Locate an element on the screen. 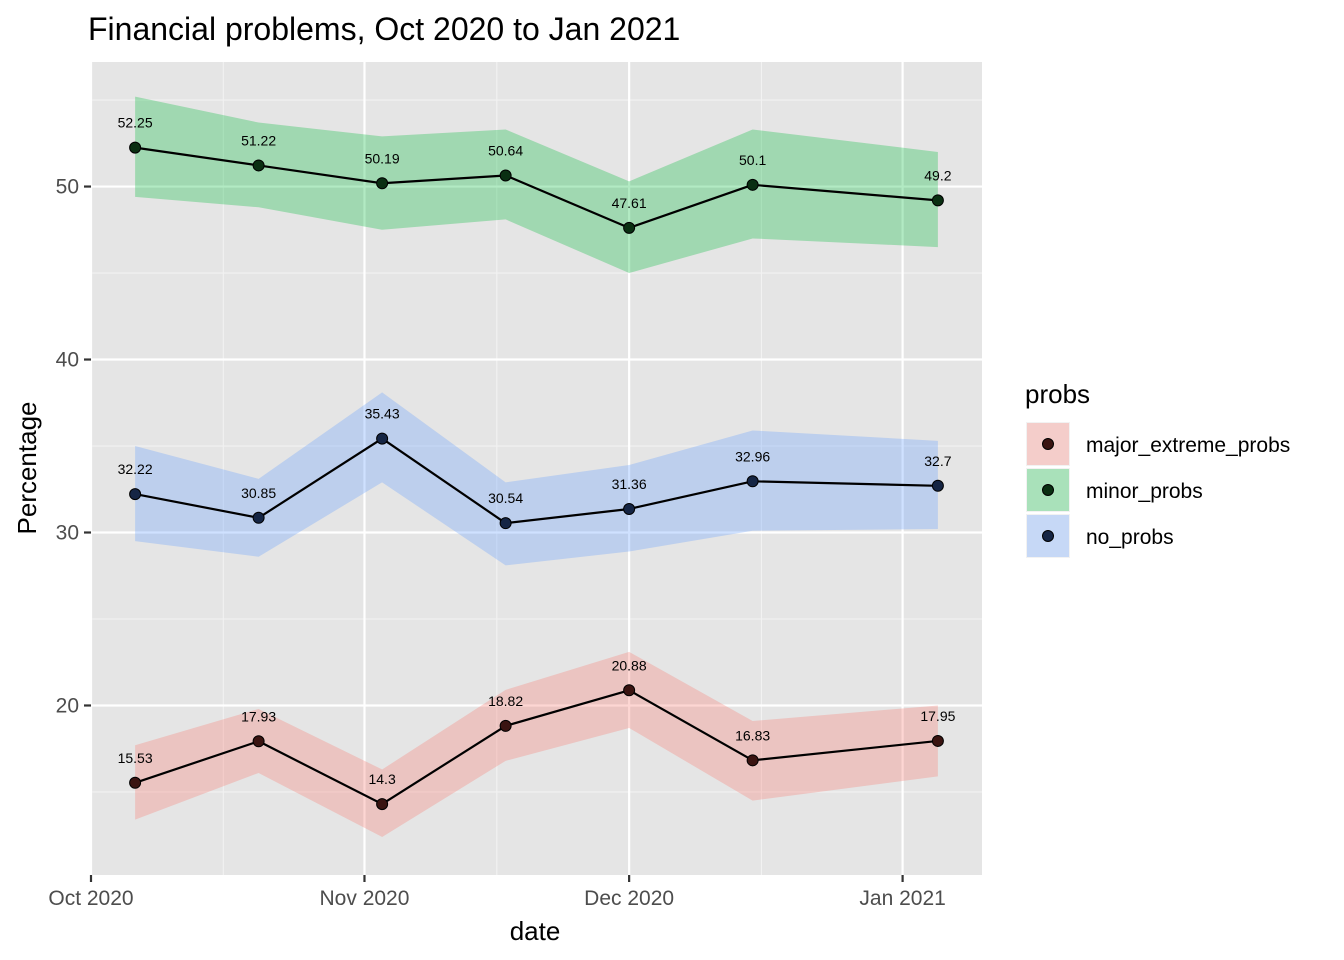 The width and height of the screenshot is (1344, 960). legend-label: major_extreme_probs is located at coordinates (1188, 445).